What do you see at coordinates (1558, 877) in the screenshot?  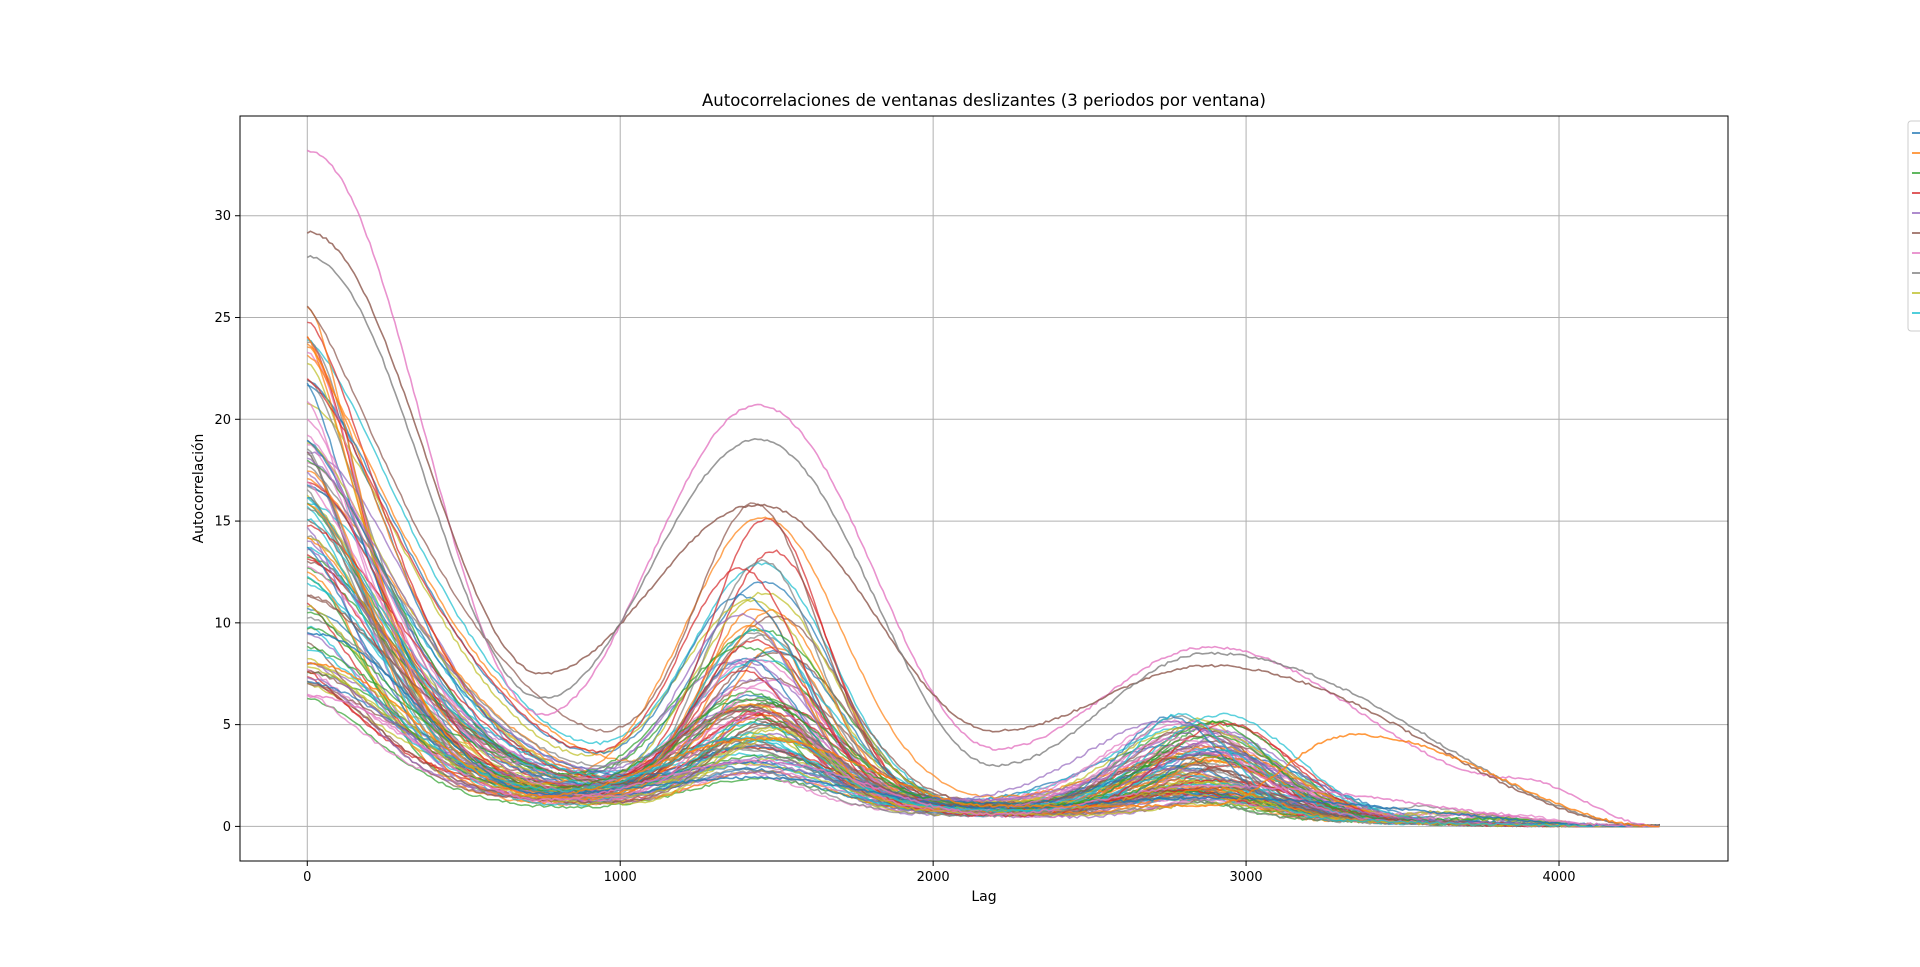 I see `x-tick-label: 4000` at bounding box center [1558, 877].